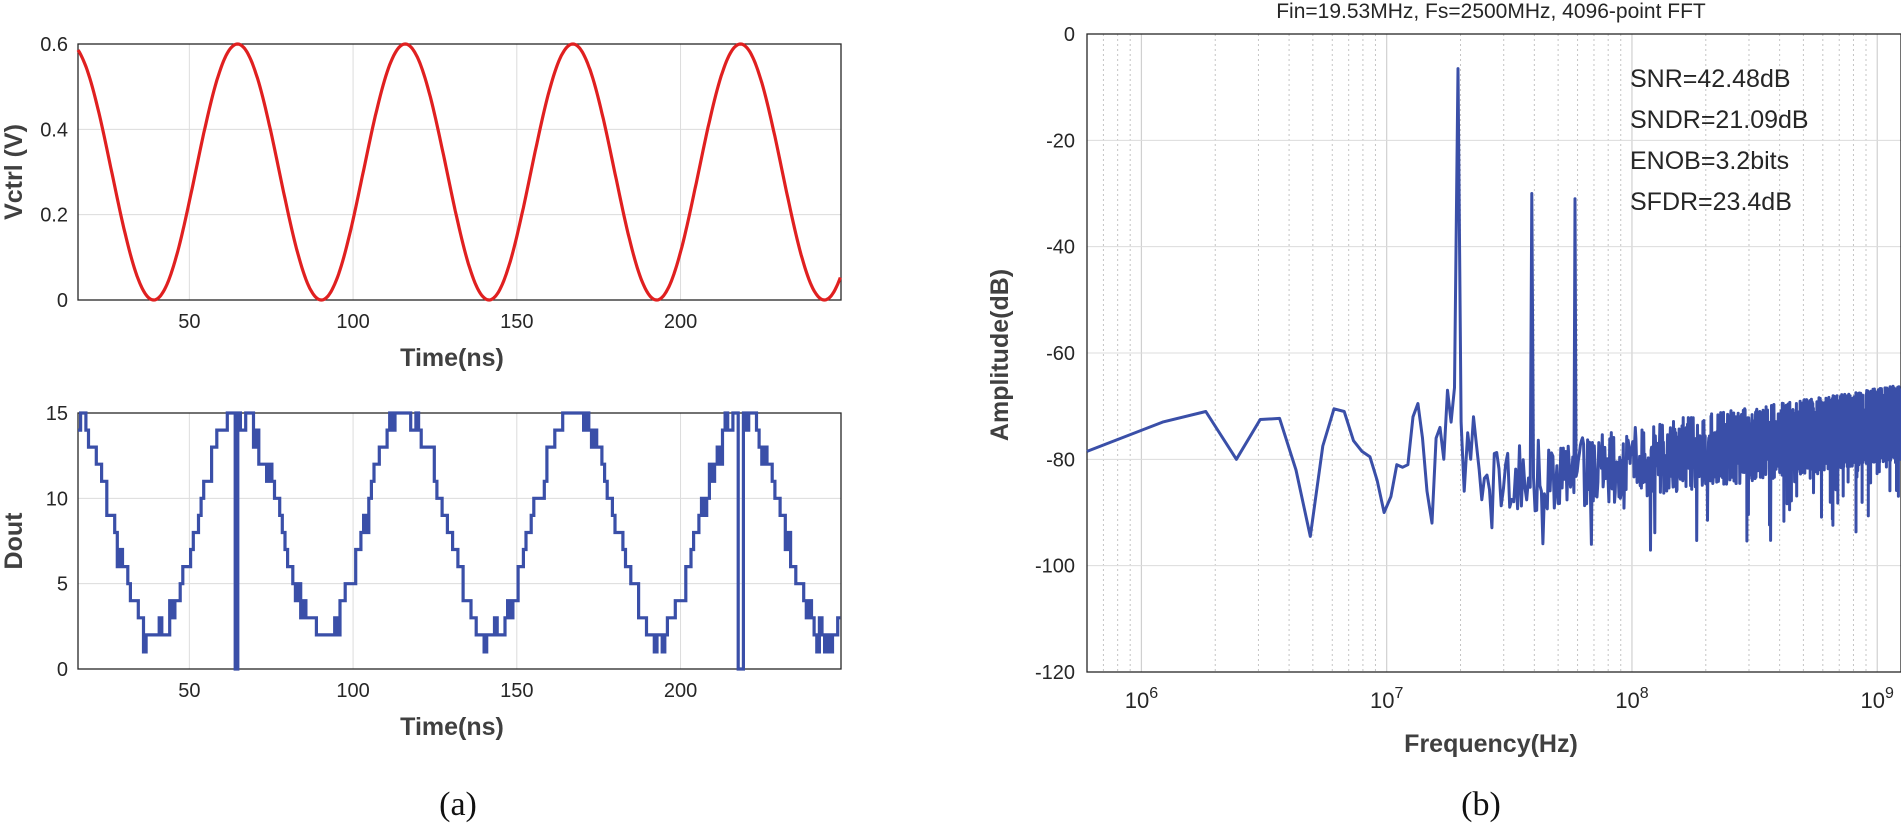 The height and width of the screenshot is (829, 1901). Describe the element at coordinates (371, 552) in the screenshot. I see `dout-ticks: 50 100 150 200 0 5 10 15` at that location.